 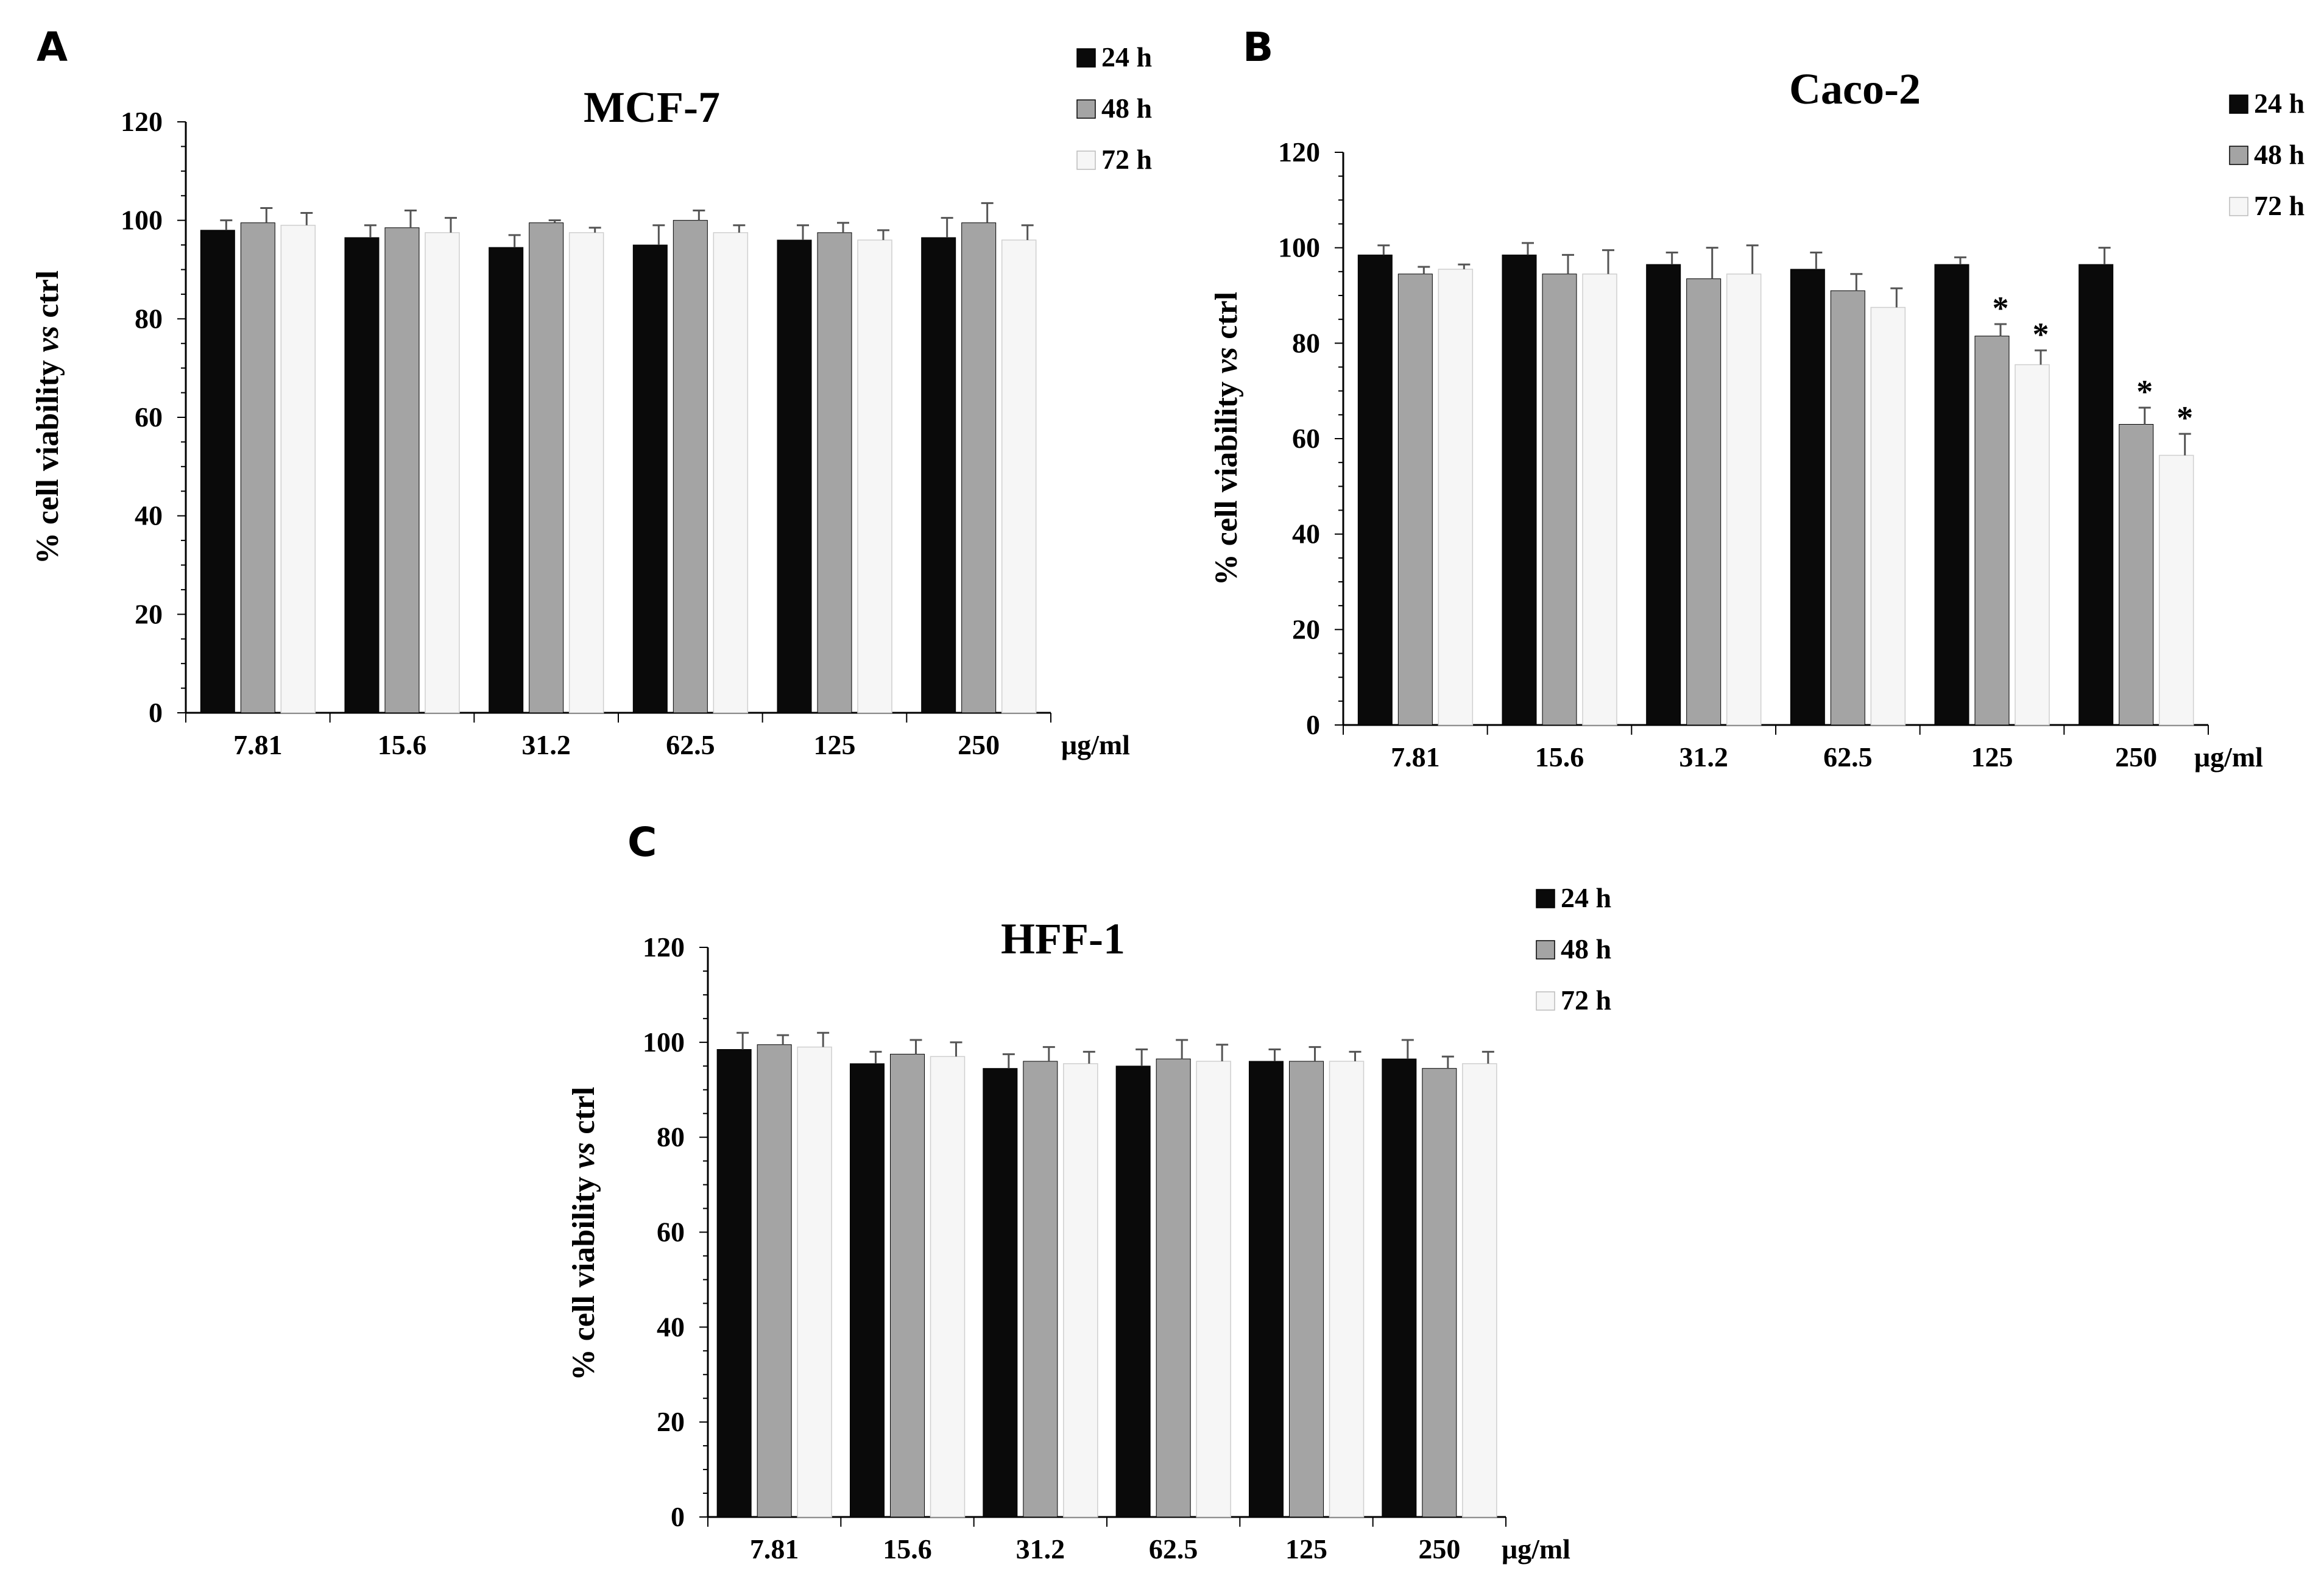 I want to click on chart-title: HFF-1, so click(x=1063, y=939).